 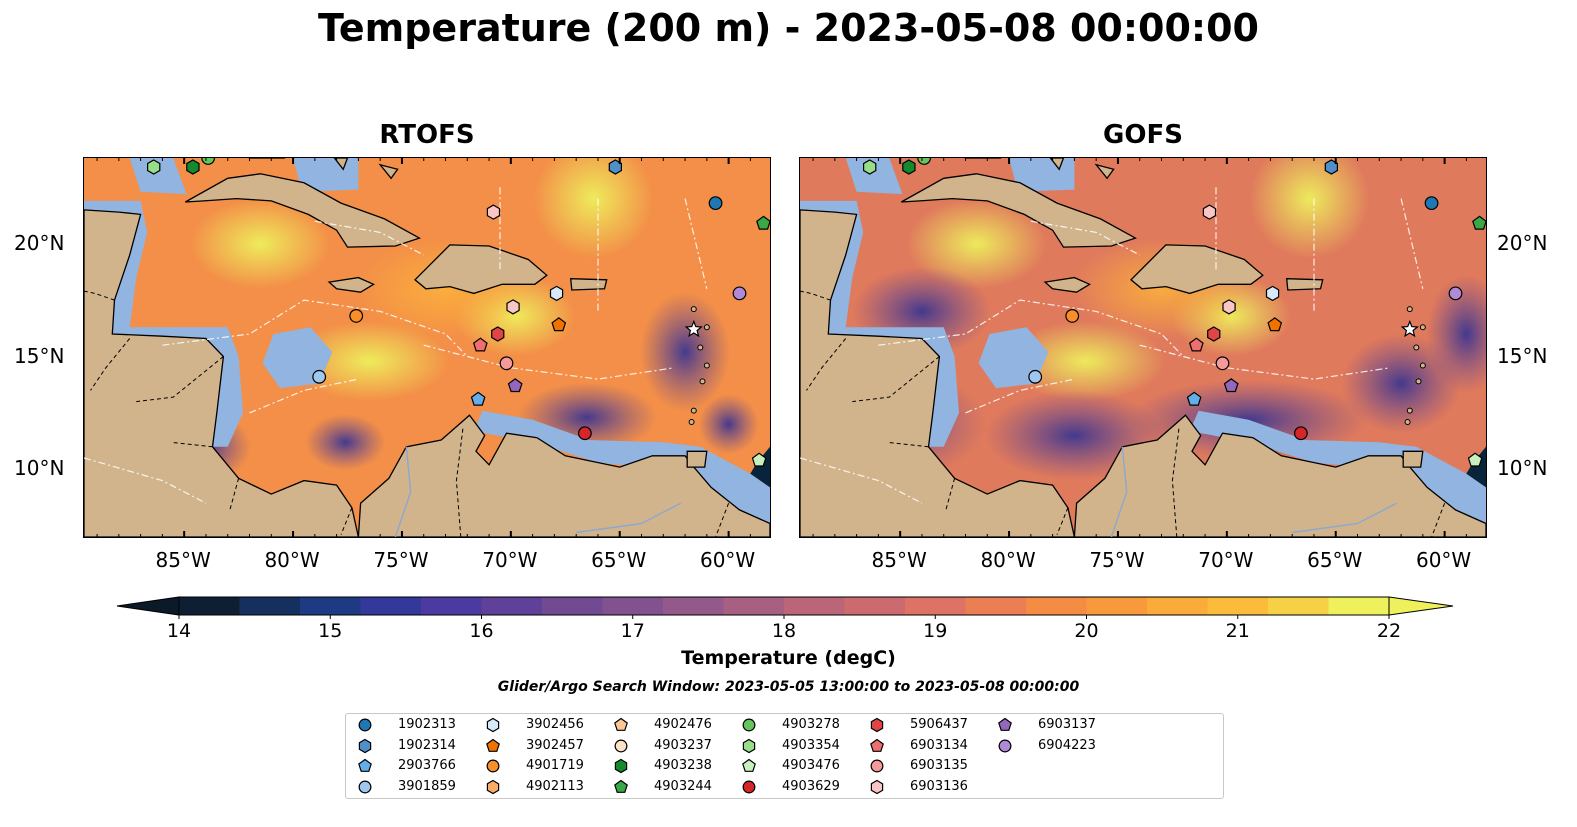 What do you see at coordinates (1389, 631) in the screenshot?
I see `colorbar-tick-label: 22` at bounding box center [1389, 631].